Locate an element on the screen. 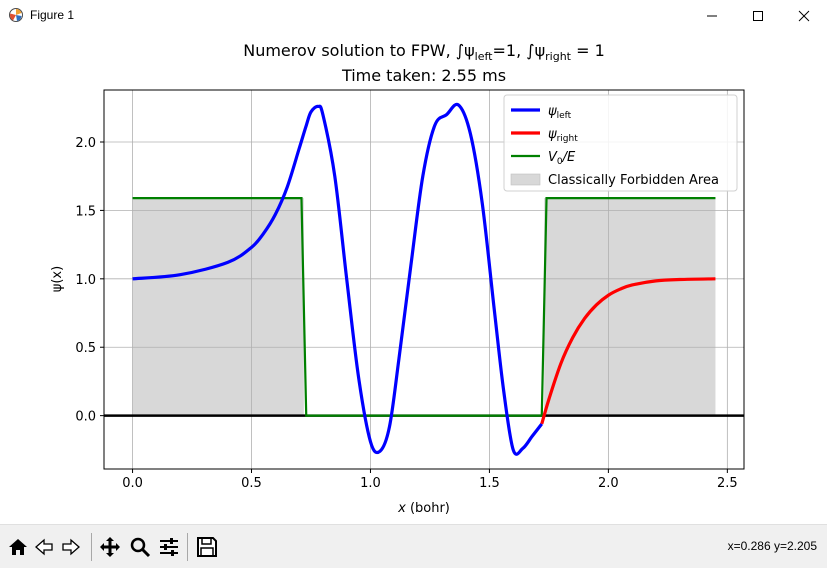  maximize-button is located at coordinates (758, 15).